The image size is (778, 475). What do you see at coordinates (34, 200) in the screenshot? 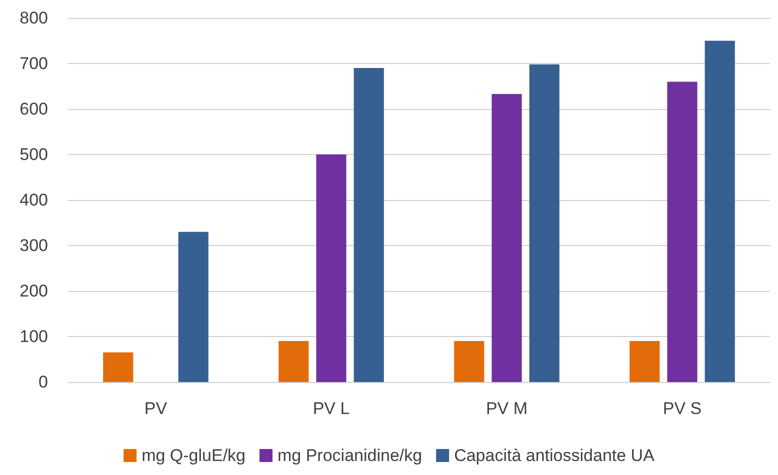
I see `y-tick-label: 400` at bounding box center [34, 200].